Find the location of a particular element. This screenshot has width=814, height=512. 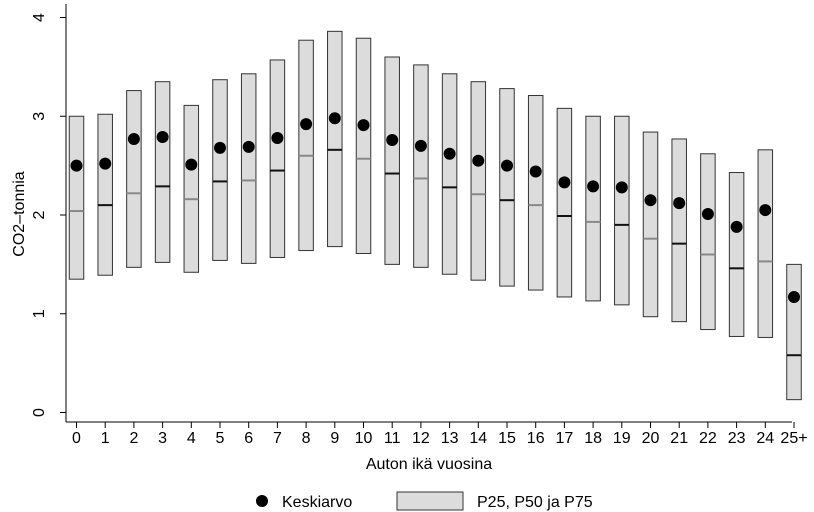

legend-box-label: P25, P50 ja P75 is located at coordinates (535, 502).